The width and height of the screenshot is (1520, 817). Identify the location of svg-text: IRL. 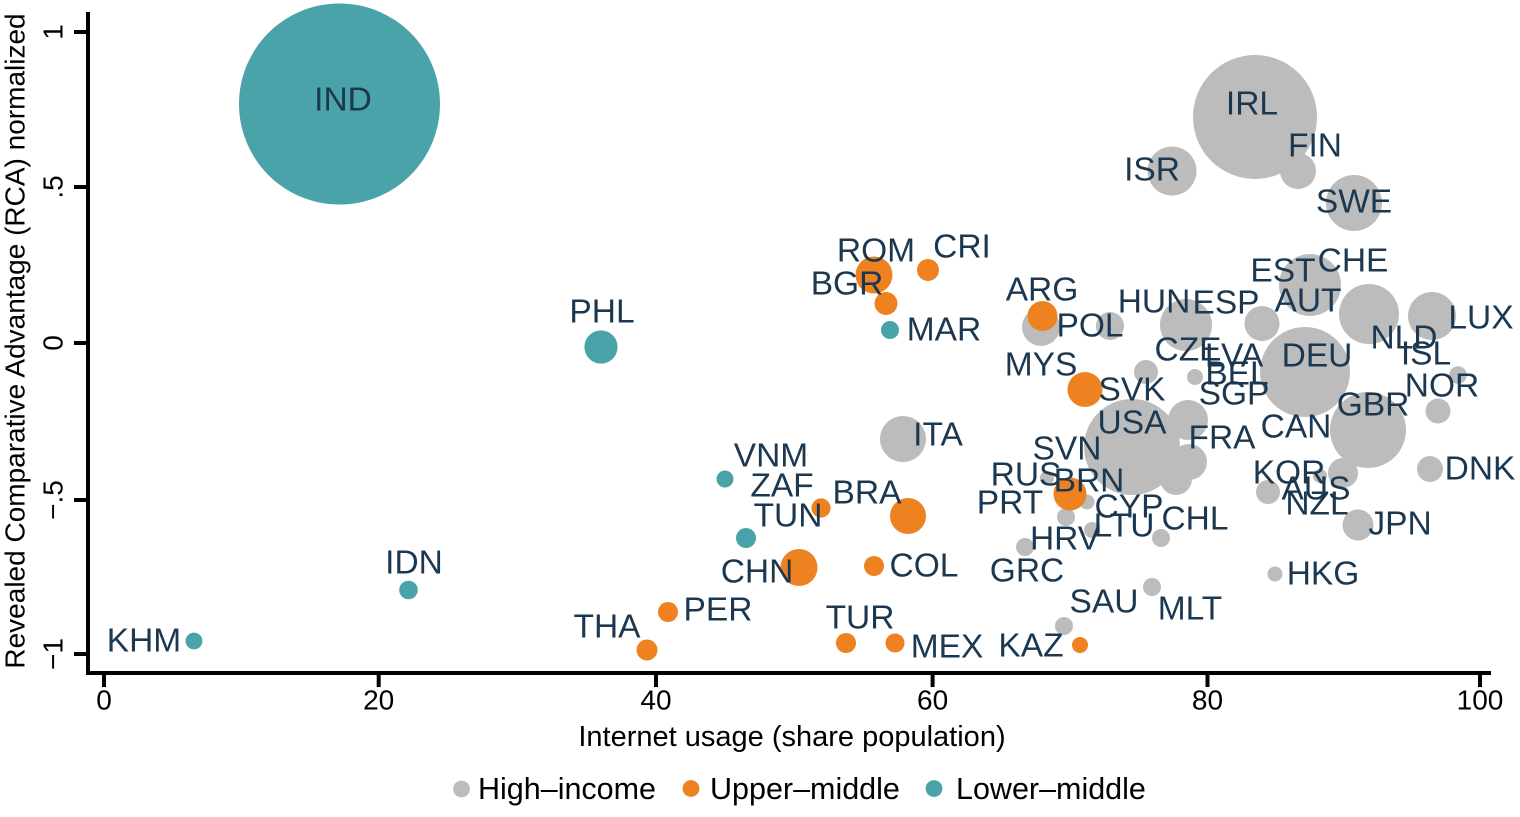
(1252, 104).